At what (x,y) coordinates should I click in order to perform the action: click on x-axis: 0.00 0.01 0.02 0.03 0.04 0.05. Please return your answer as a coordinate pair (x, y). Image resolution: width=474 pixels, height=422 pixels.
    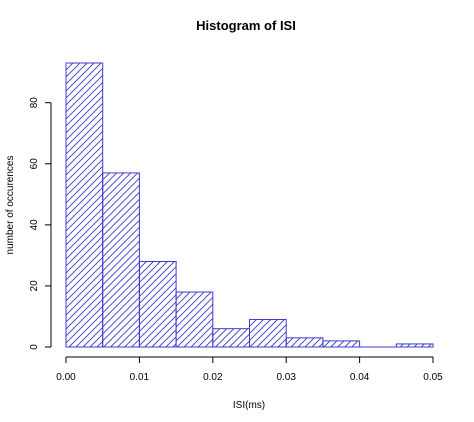
    Looking at the image, I should click on (249, 369).